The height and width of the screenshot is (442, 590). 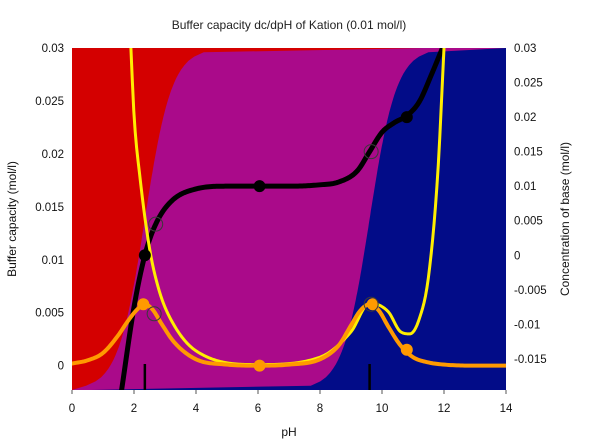 I want to click on y-tick-label: 0.03, so click(x=53, y=49).